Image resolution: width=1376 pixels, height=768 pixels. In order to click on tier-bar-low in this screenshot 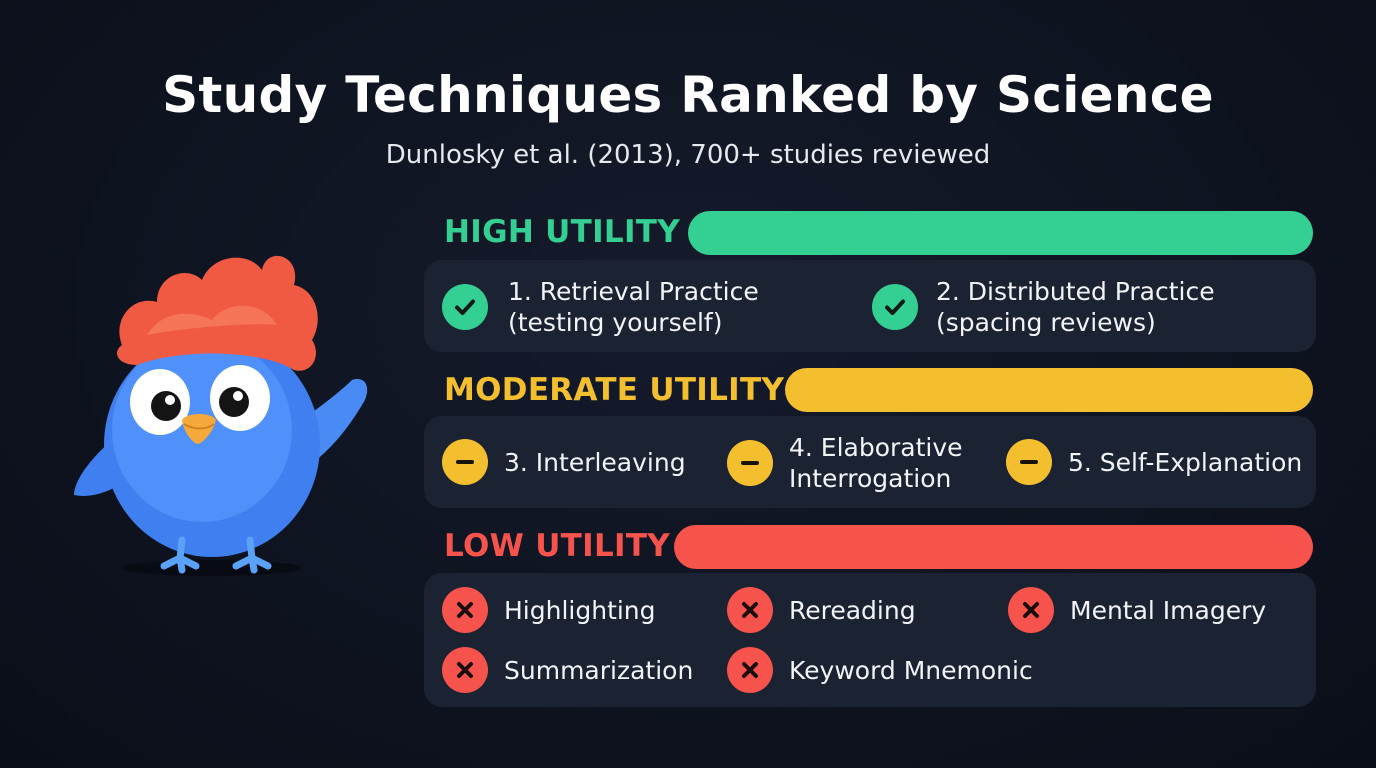, I will do `click(993, 547)`.